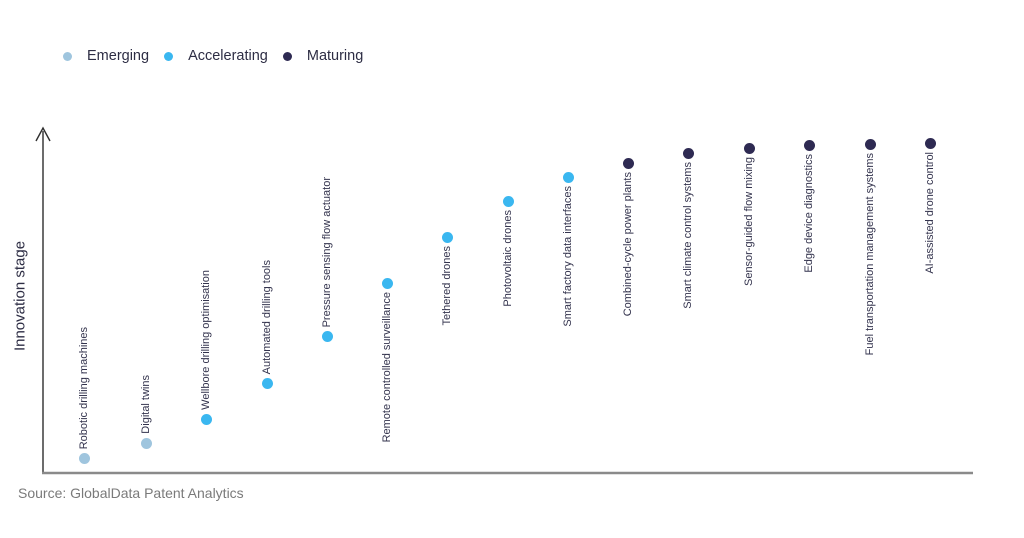 The height and width of the screenshot is (538, 1024). What do you see at coordinates (327, 251) in the screenshot?
I see `data-point-label: Pressure sensing flow actuator` at bounding box center [327, 251].